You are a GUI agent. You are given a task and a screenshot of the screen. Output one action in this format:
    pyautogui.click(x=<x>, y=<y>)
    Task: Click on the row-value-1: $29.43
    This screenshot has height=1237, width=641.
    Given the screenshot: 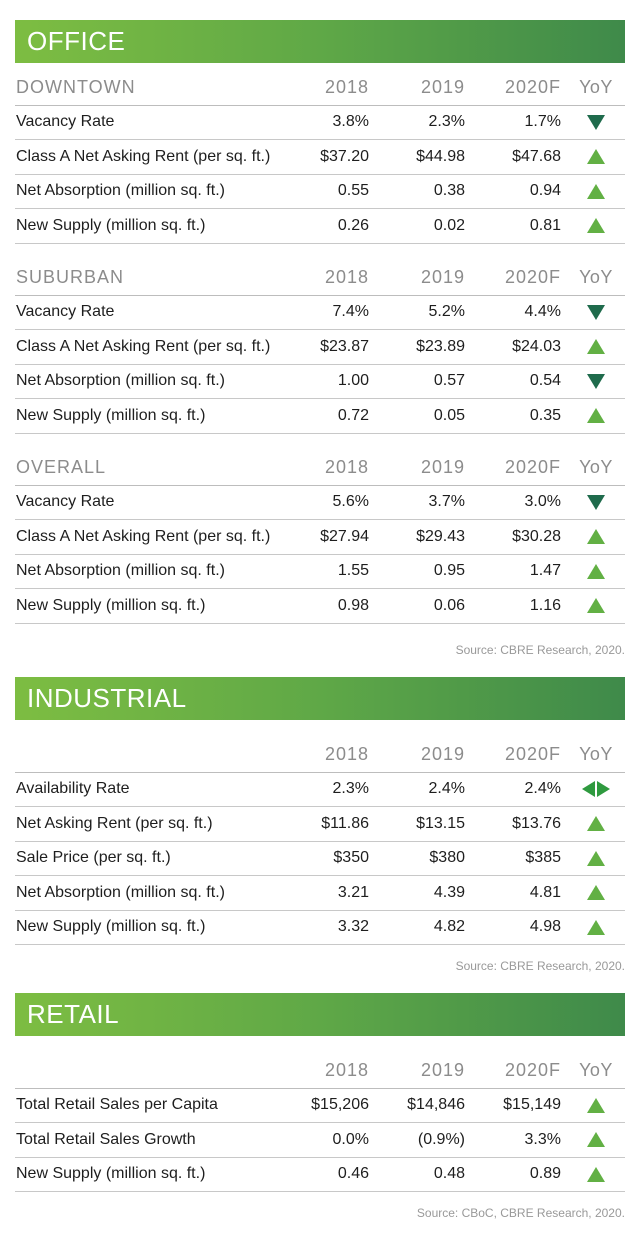 What is the action you would take?
    pyautogui.click(x=418, y=537)
    